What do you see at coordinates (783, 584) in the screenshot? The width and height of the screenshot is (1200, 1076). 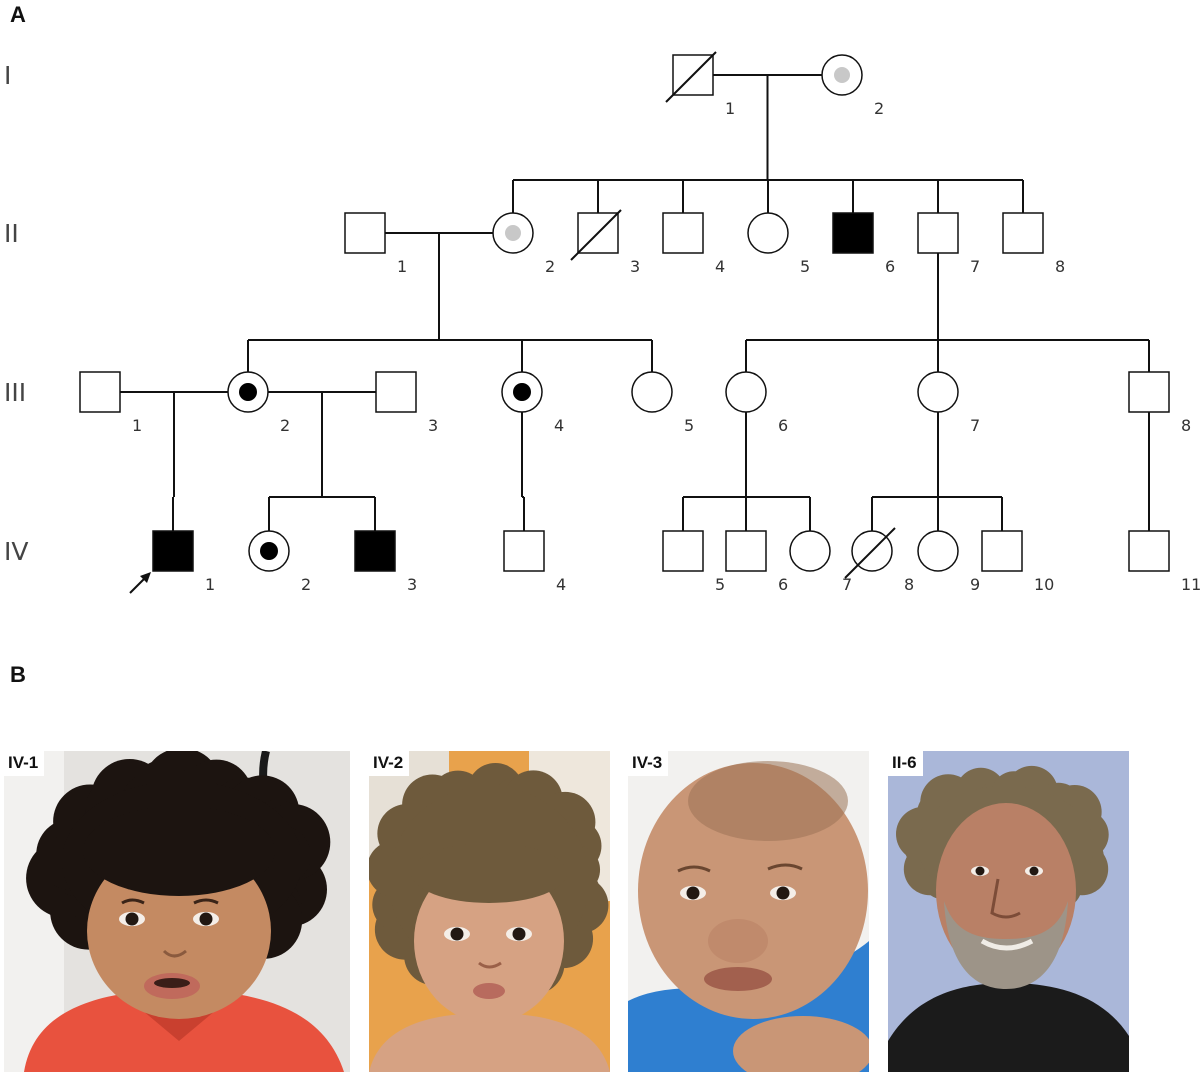 I see `individual-iv-6-number: 6` at bounding box center [783, 584].